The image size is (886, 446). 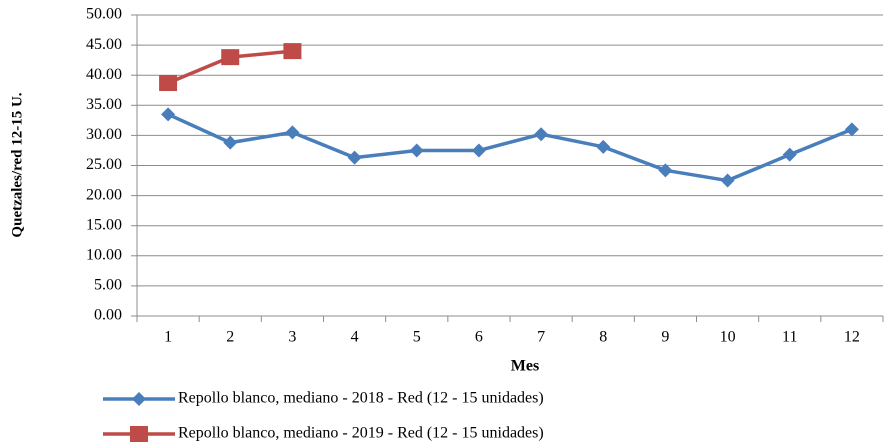 I want to click on x-tick-label: 7, so click(x=541, y=337).